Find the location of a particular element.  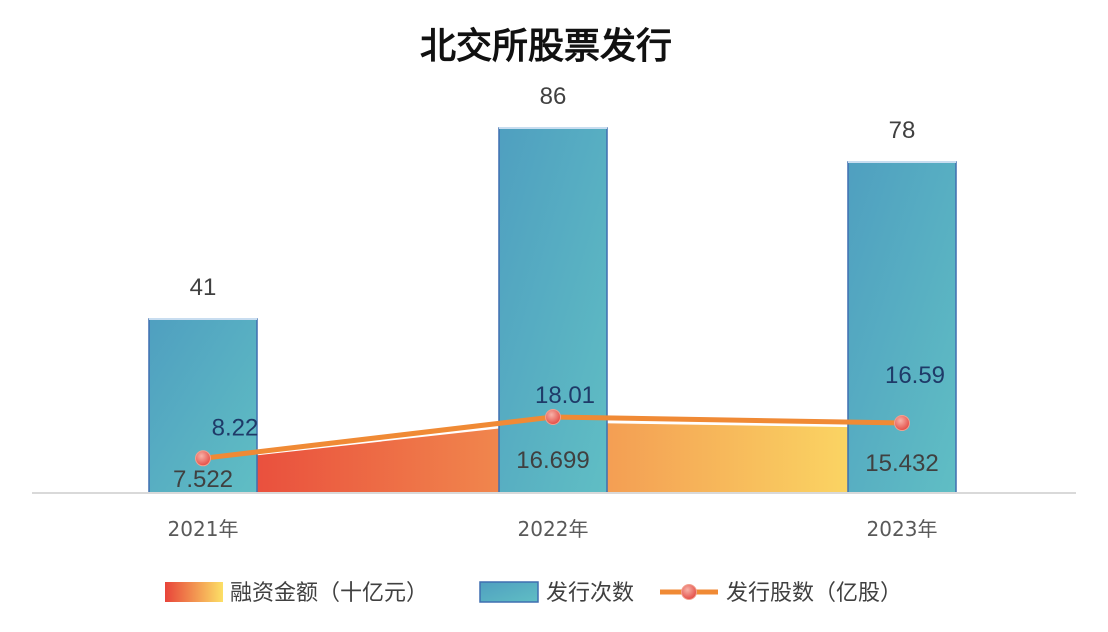

x-tick-label-2: 2022年 is located at coordinates (553, 529).